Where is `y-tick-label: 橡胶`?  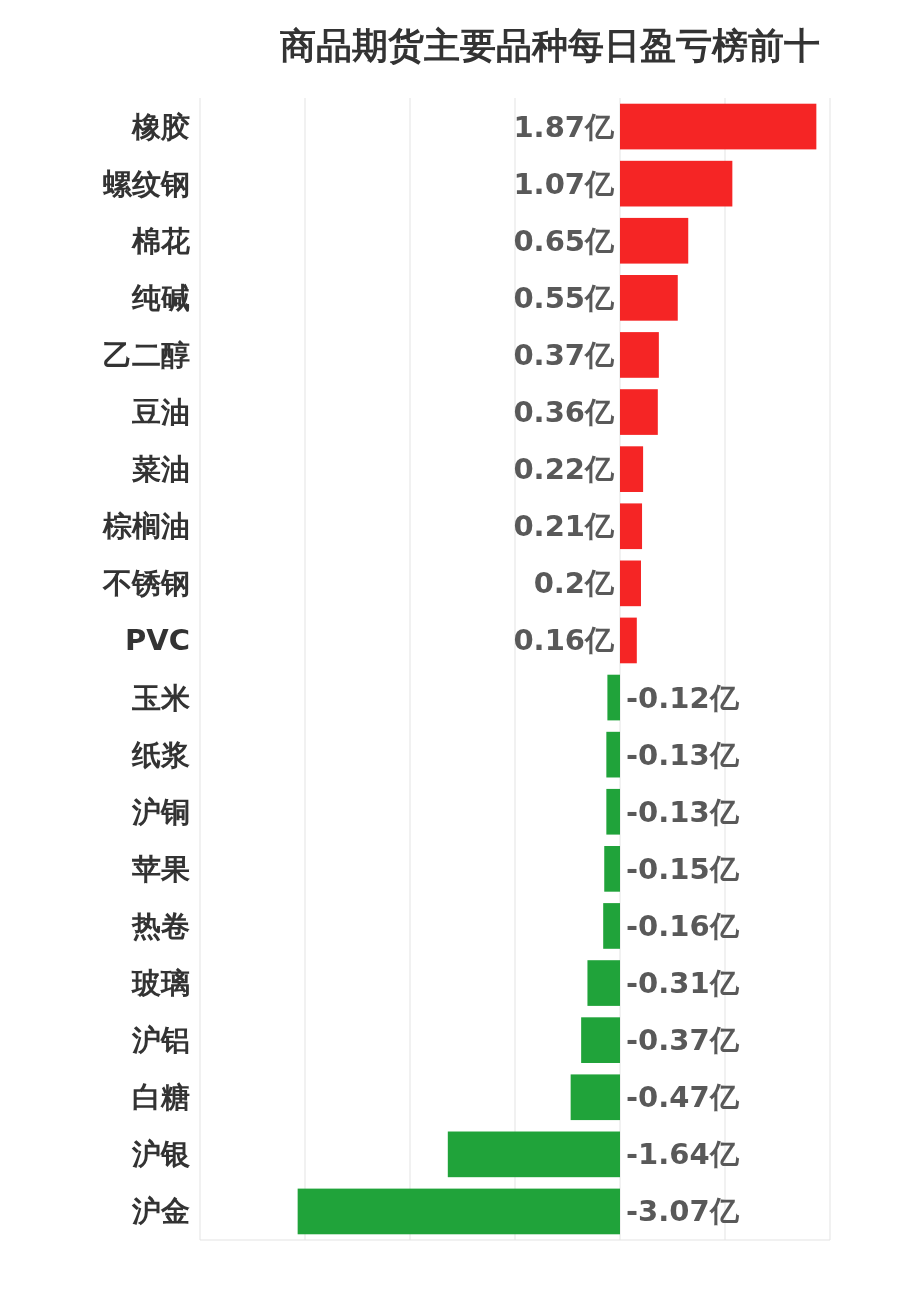
y-tick-label: 橡胶 is located at coordinates (160, 126).